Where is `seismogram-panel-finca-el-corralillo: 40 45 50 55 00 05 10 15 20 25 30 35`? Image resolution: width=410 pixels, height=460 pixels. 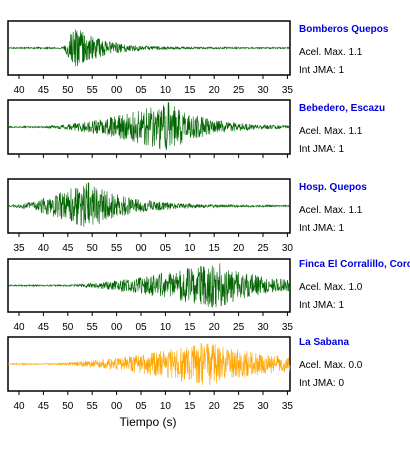 seismogram-panel-finca-el-corralillo: 40 45 50 55 00 05 10 15 20 25 30 35 is located at coordinates (150, 295).